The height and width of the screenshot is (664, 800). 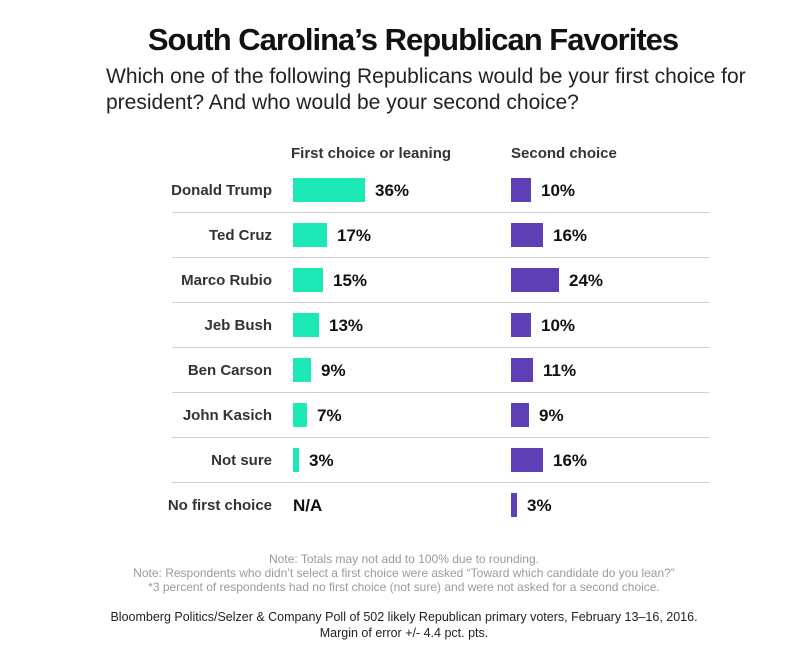 I want to click on value-label-first-choice-marco-rubio: 15%, so click(x=350, y=280).